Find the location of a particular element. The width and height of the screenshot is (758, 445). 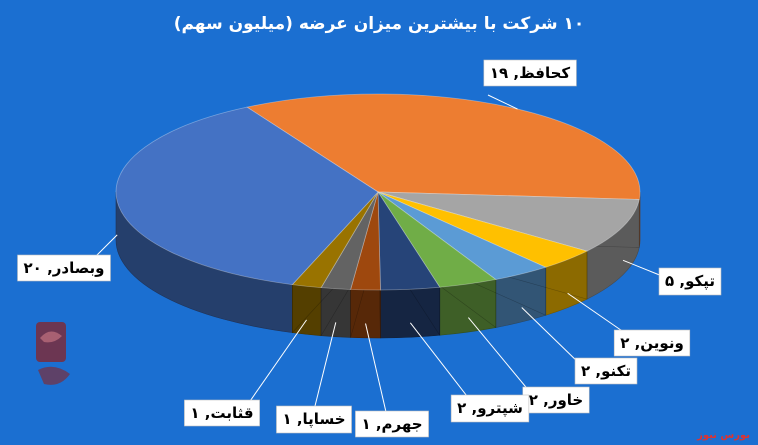

pie-slice-تپکو is located at coordinates (508, 221).